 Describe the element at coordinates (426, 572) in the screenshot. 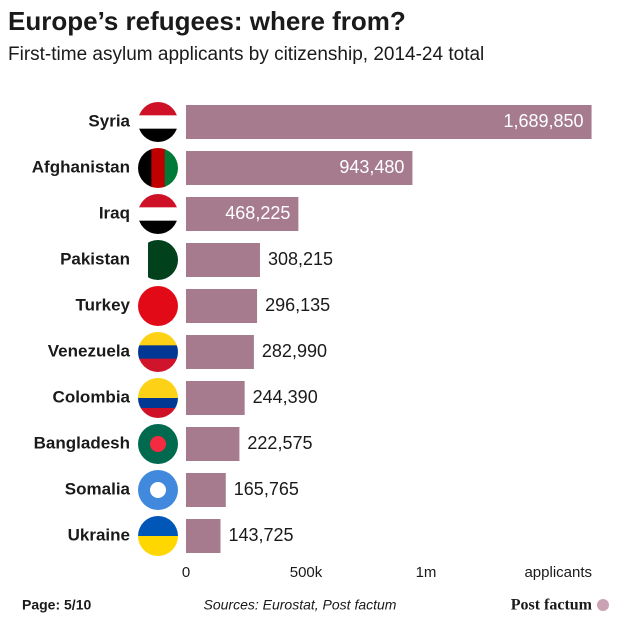

I see `x-tick-label: 1m` at that location.